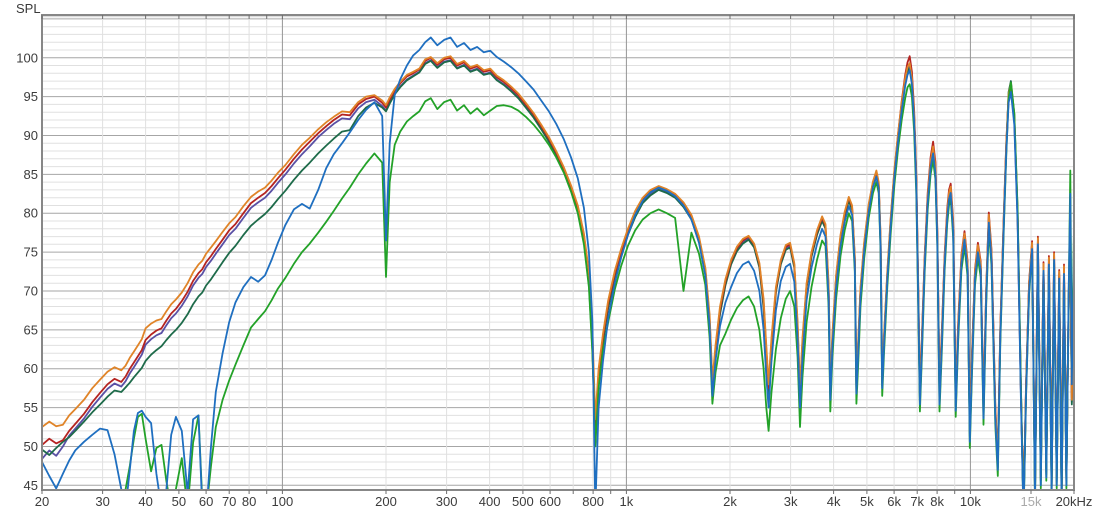 This screenshot has height=512, width=1096. What do you see at coordinates (970, 501) in the screenshot?
I see `x-tick-label: 10k` at bounding box center [970, 501].